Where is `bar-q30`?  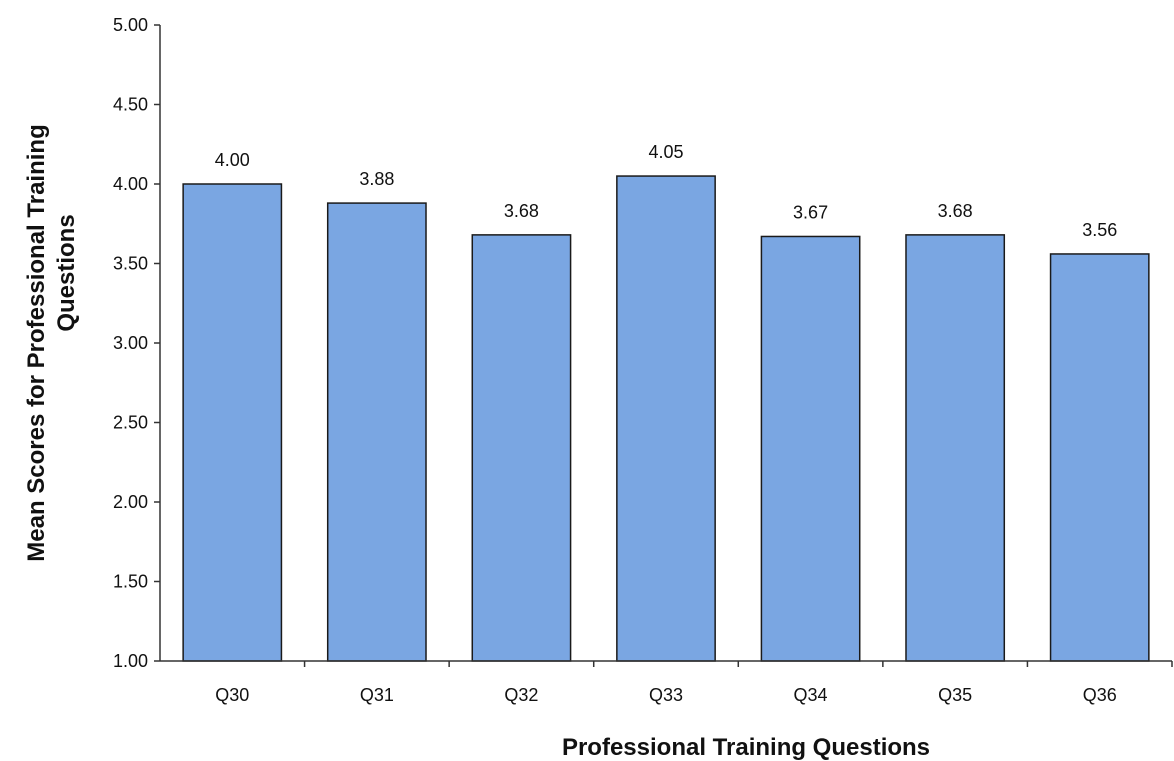 bar-q30 is located at coordinates (232, 422).